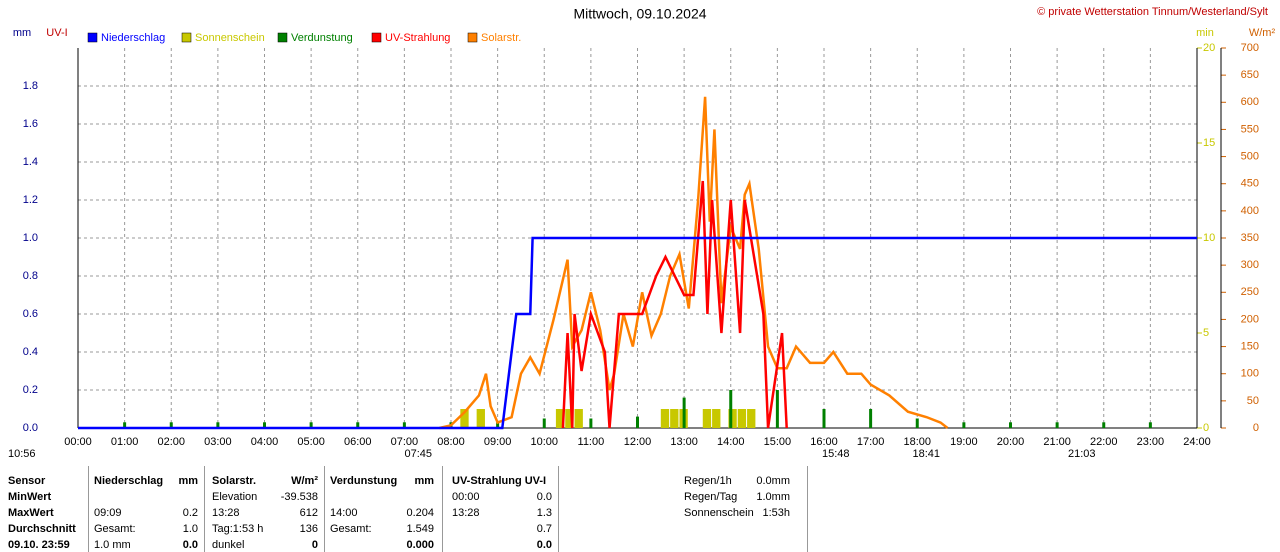  Describe the element at coordinates (1057, 442) in the screenshot. I see `x-tick-label: 21:00` at that location.